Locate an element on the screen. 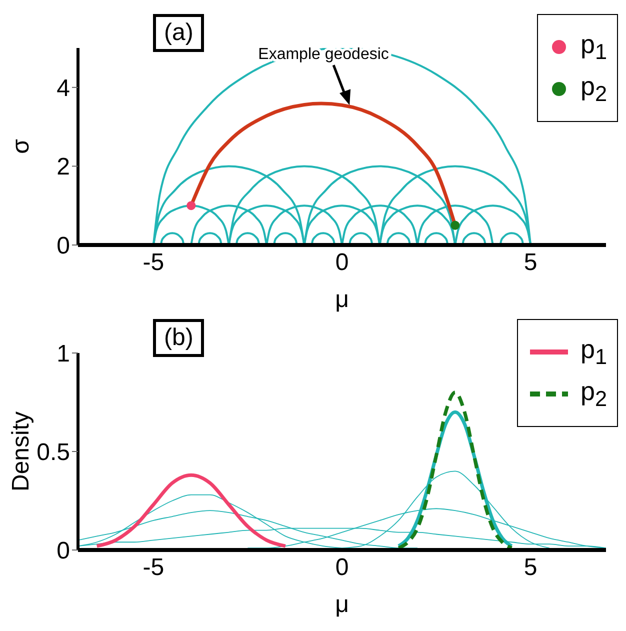 This screenshot has width=626, height=631. y-tick-label: 2 is located at coordinates (63, 167).